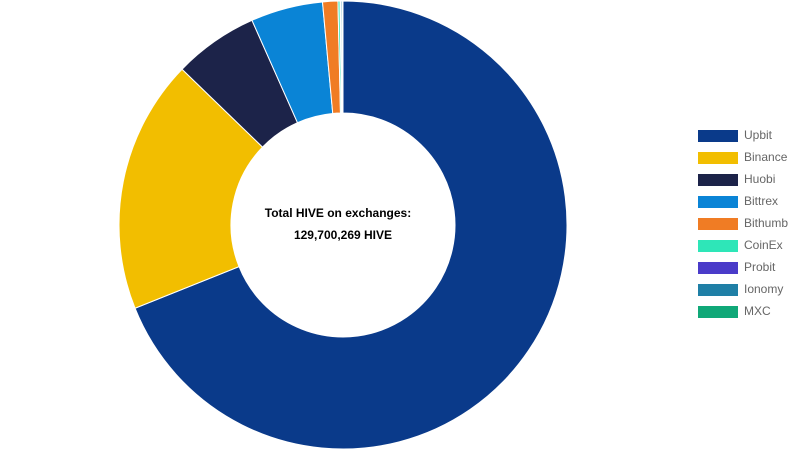 Image resolution: width=798 pixels, height=450 pixels. Describe the element at coordinates (766, 223) in the screenshot. I see `legend-label: Bithumb` at that location.